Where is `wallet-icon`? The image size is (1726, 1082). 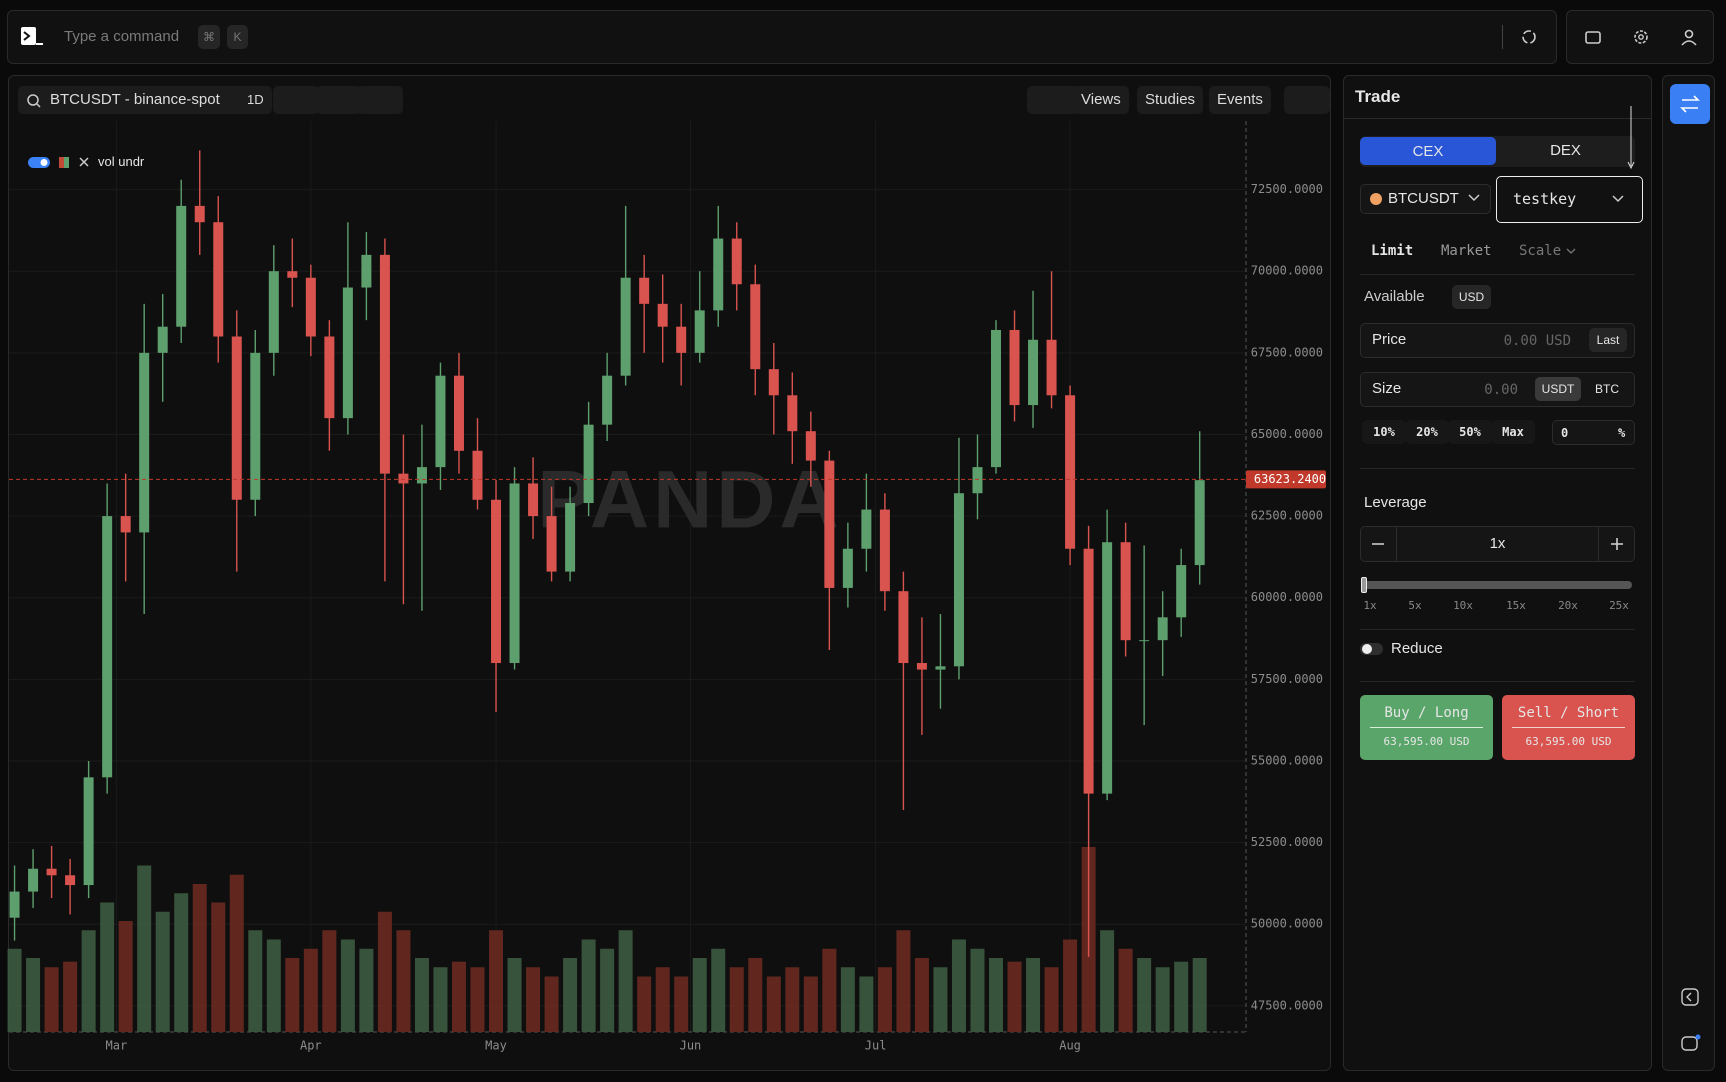 wallet-icon is located at coordinates (1593, 37).